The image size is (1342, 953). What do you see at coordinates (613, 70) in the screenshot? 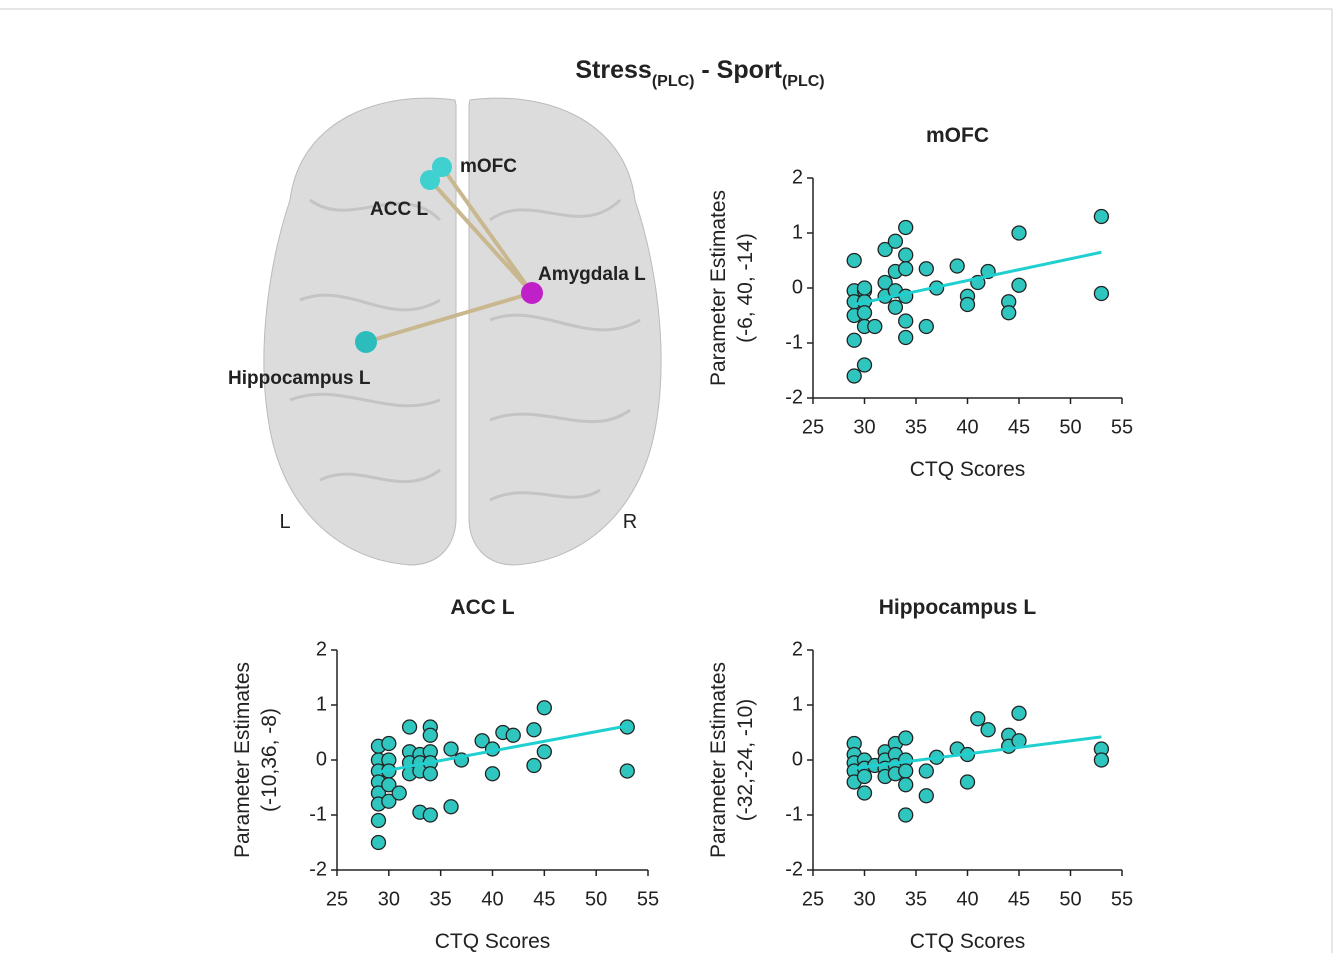
I see `title-part: Stress` at bounding box center [613, 70].